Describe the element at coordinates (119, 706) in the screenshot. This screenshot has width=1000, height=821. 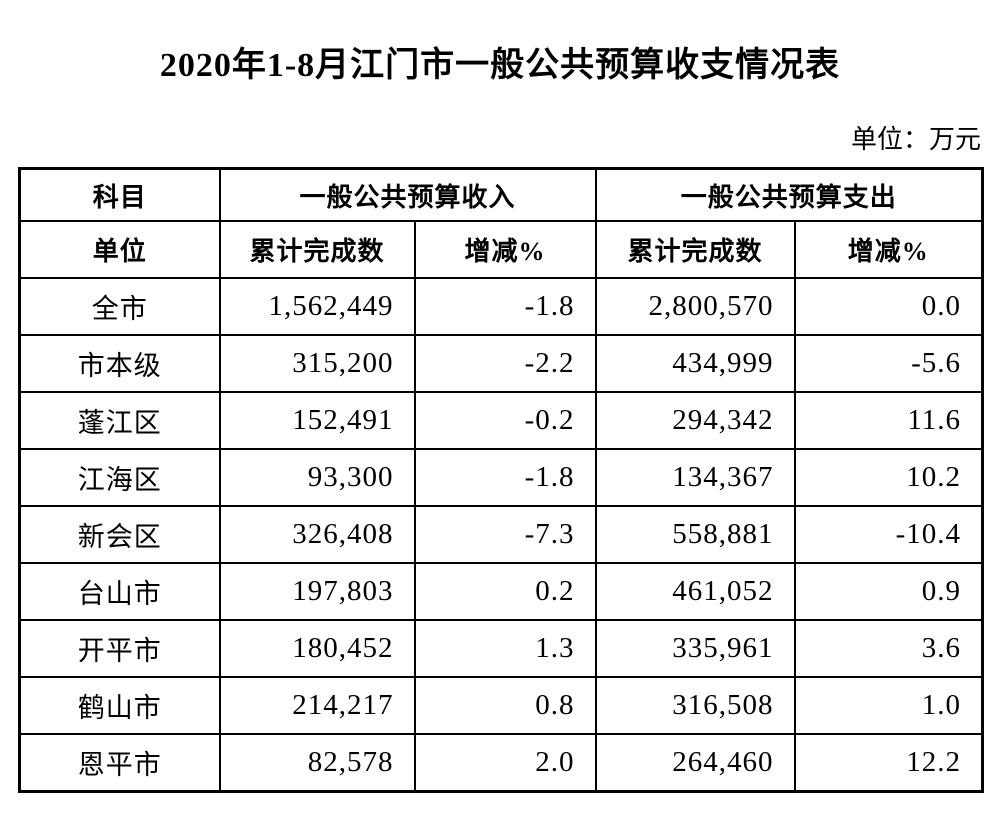
I see `region-name: 鹤山市` at that location.